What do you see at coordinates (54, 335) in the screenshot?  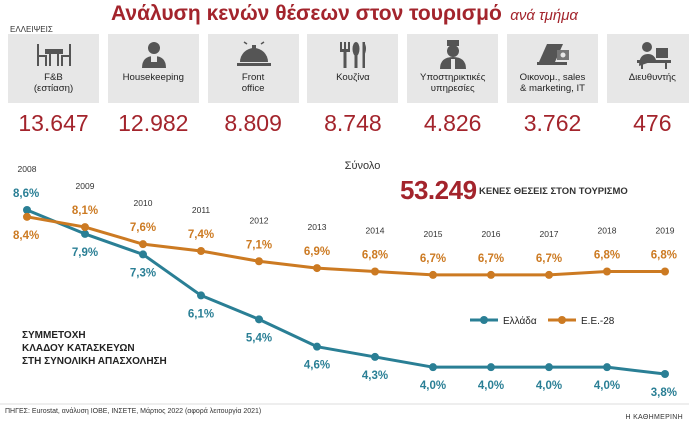 I see `note-text-line: ΣΥΜΜΕΤΟΧΗ` at bounding box center [54, 335].